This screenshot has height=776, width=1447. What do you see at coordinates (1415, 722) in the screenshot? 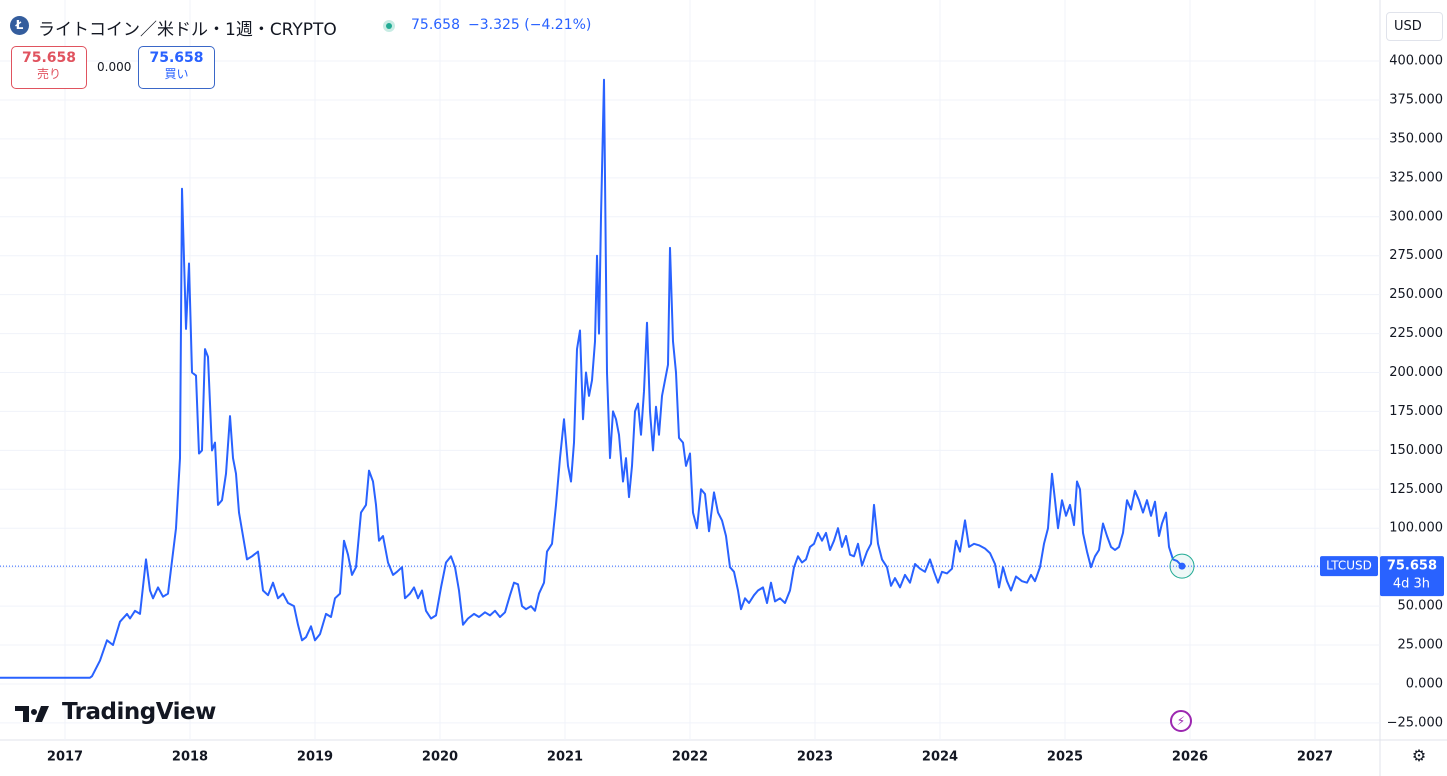
I see `y-tick-label: −25.000` at bounding box center [1415, 722].